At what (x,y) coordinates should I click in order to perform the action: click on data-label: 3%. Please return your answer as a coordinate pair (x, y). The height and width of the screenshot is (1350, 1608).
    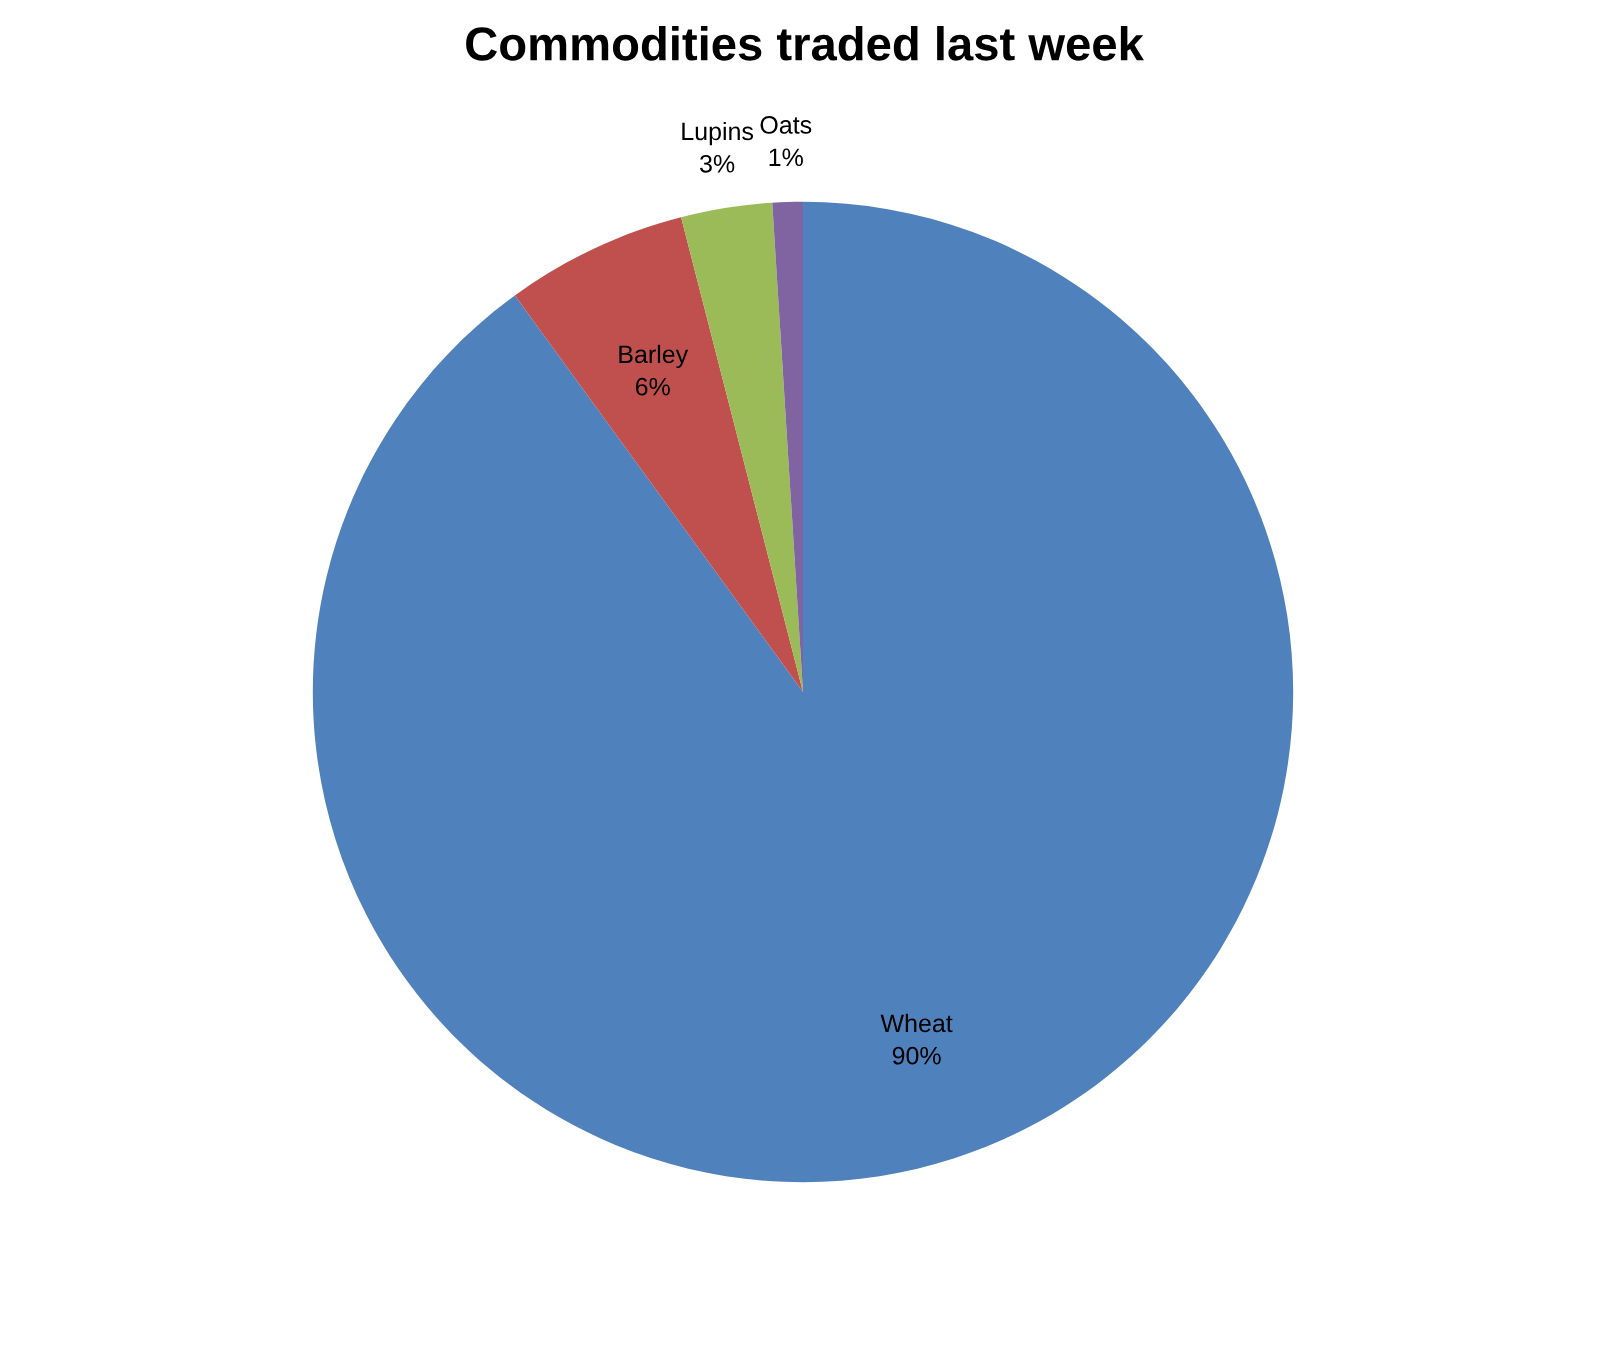
    Looking at the image, I should click on (717, 163).